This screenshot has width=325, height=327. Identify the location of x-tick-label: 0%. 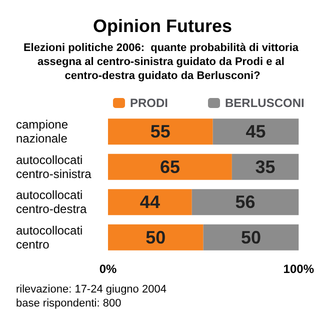
(108, 269).